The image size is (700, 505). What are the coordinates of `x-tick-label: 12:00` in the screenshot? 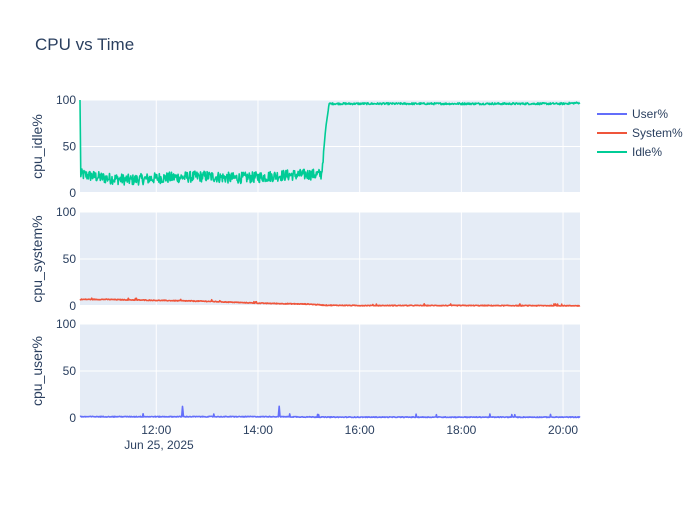 It's located at (156, 430).